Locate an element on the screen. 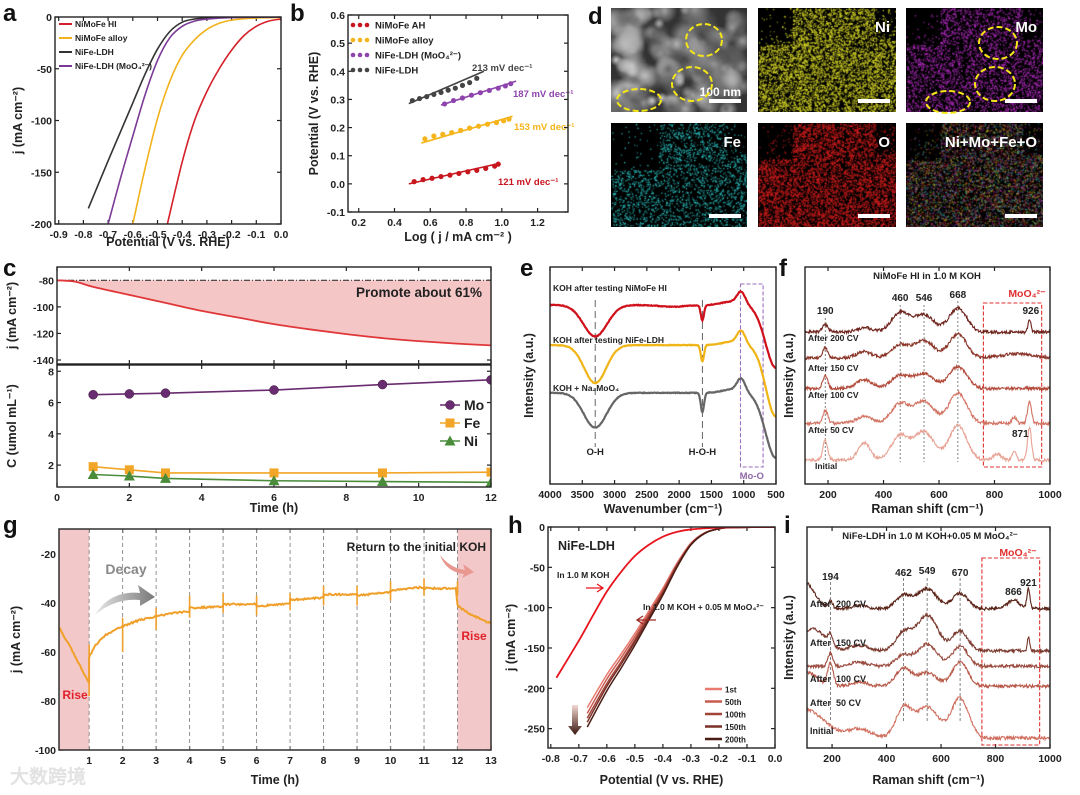  chart-title: NiFe-LDH is located at coordinates (586, 546).